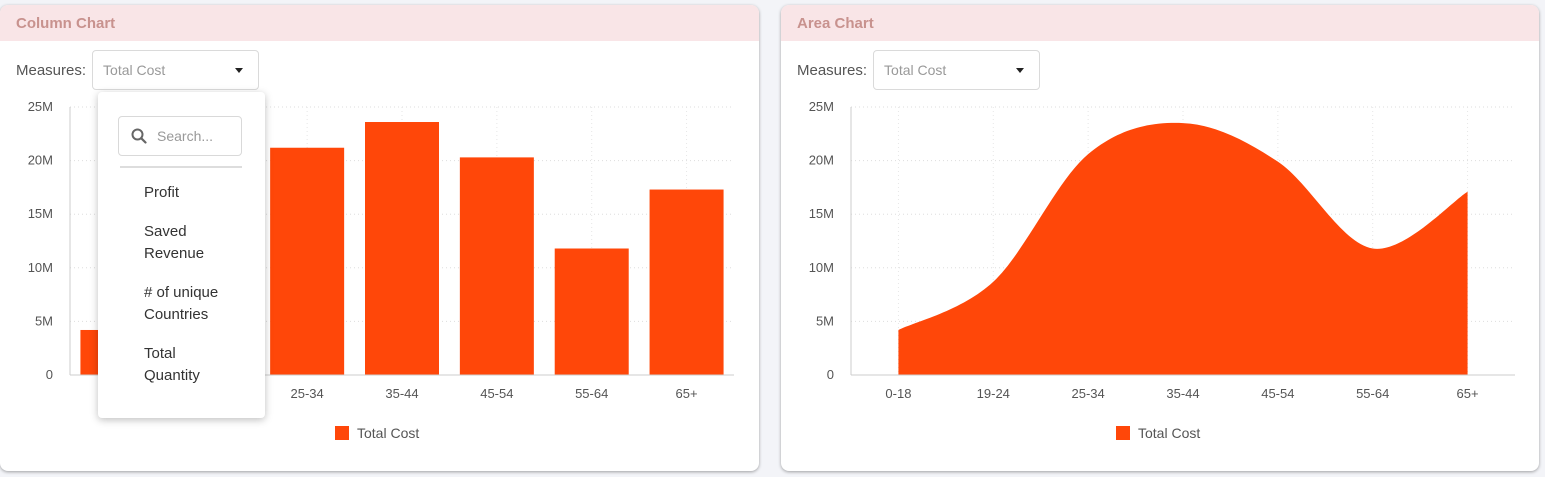 The image size is (1545, 477). Describe the element at coordinates (172, 375) in the screenshot. I see `menu-item-label: Quantity` at that location.